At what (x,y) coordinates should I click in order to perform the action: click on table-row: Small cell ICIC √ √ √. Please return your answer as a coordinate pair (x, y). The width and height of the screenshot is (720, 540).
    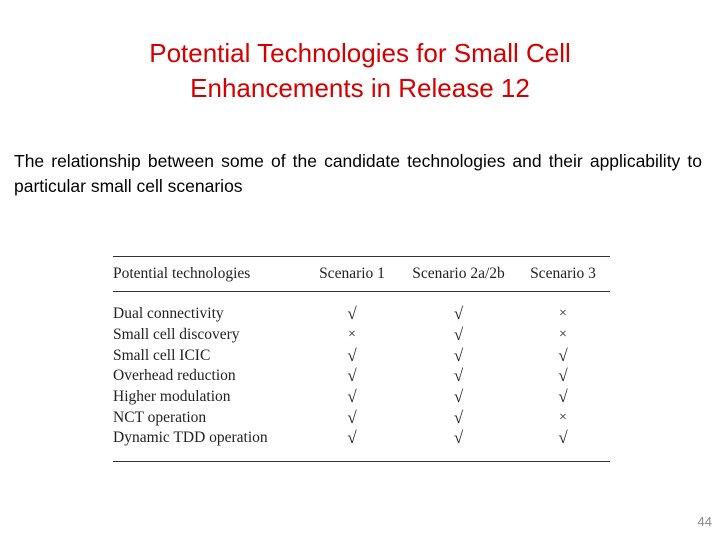
    Looking at the image, I should click on (361, 355).